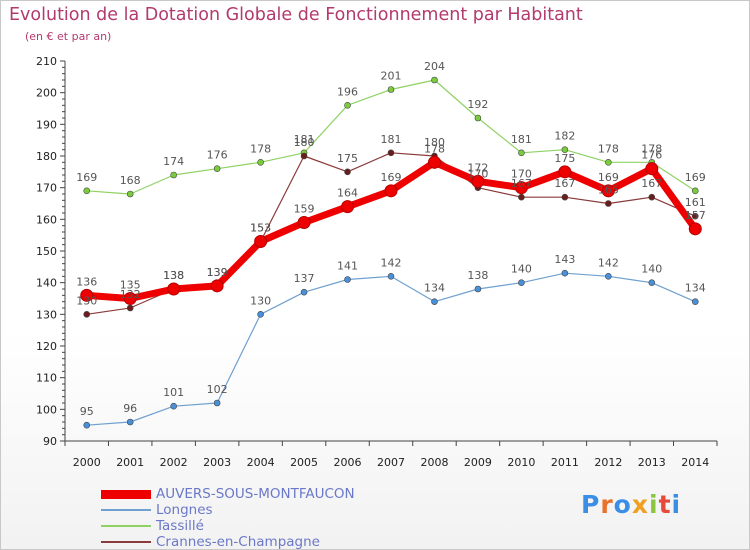  I want to click on data-label: 153, so click(260, 228).